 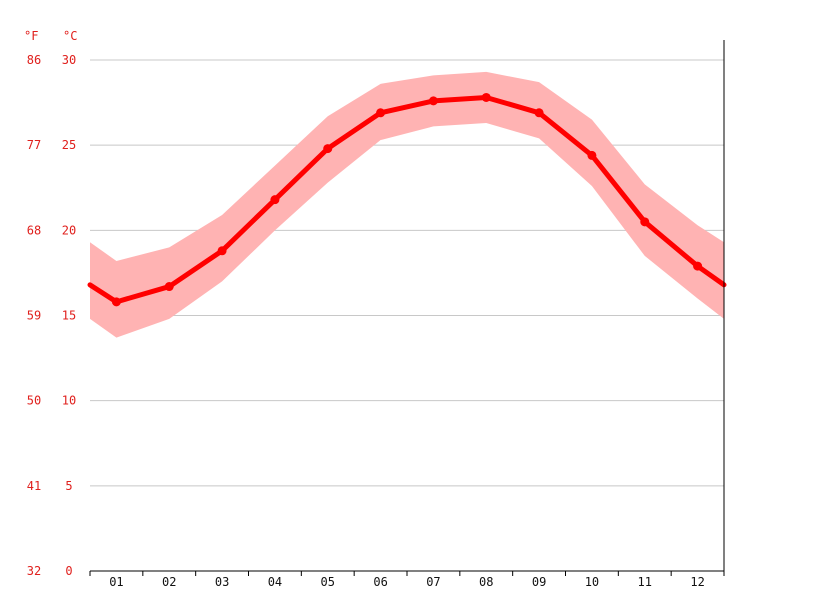 What do you see at coordinates (645, 582) in the screenshot?
I see `x-tick-label-11: 11` at bounding box center [645, 582].